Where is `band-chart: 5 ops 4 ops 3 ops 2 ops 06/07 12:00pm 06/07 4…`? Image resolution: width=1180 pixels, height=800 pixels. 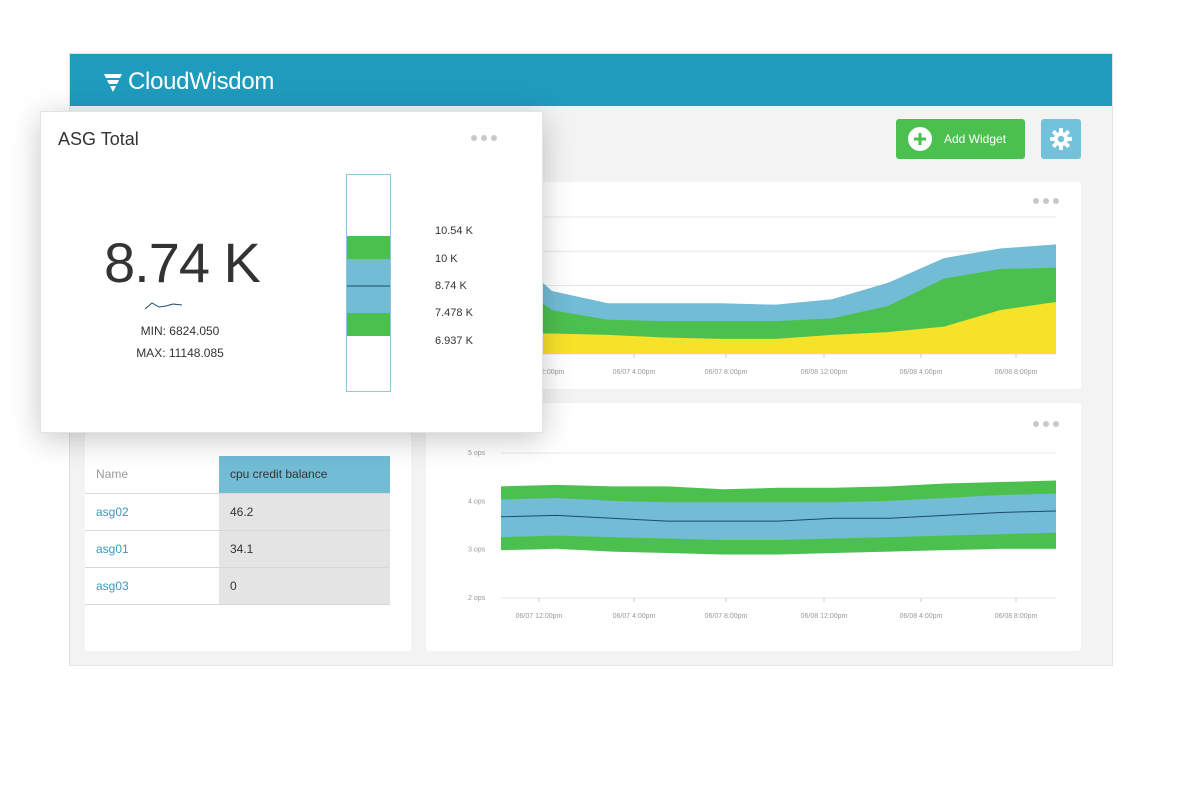
band-chart: 5 ops 4 ops 3 ops 2 ops 06/07 12:00pm 06/07 4… is located at coordinates (762, 535).